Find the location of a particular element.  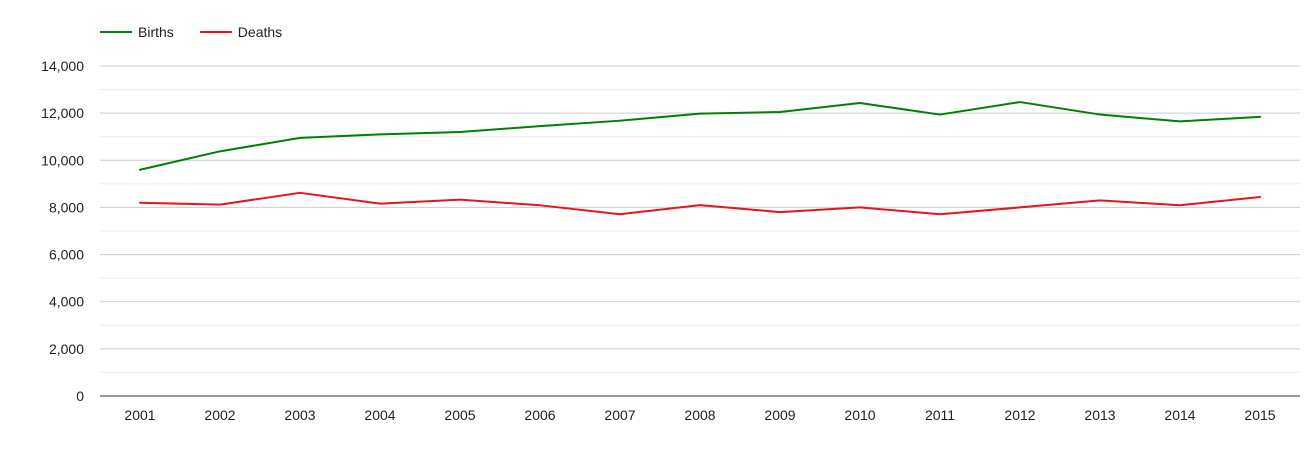

y-tick-label: 8,000 is located at coordinates (66, 207).